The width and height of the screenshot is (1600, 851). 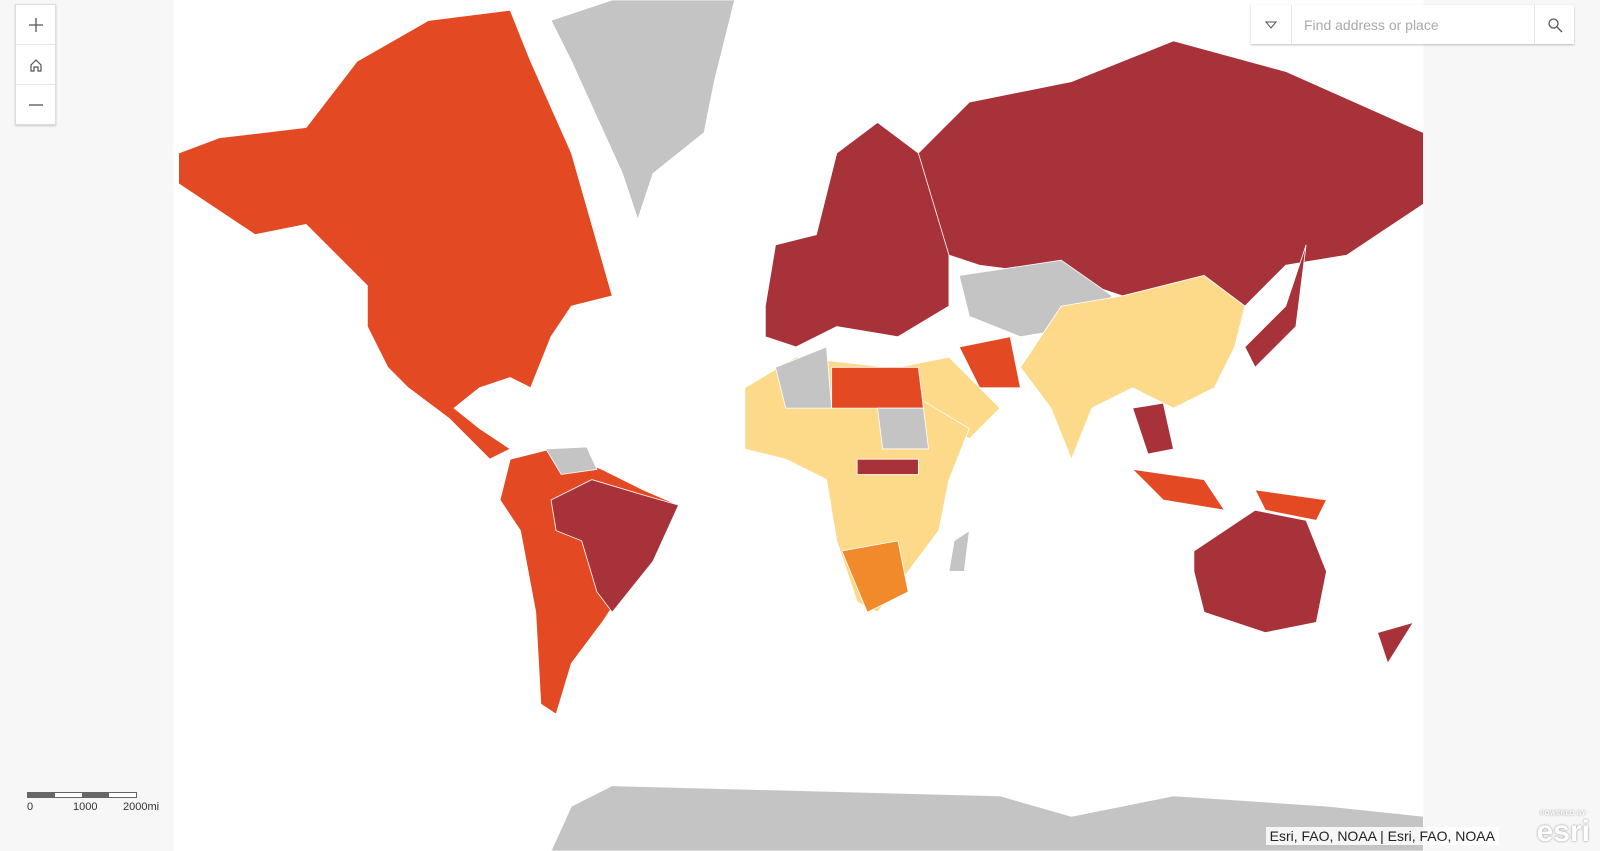 I want to click on new-zealand, so click(x=1396, y=643).